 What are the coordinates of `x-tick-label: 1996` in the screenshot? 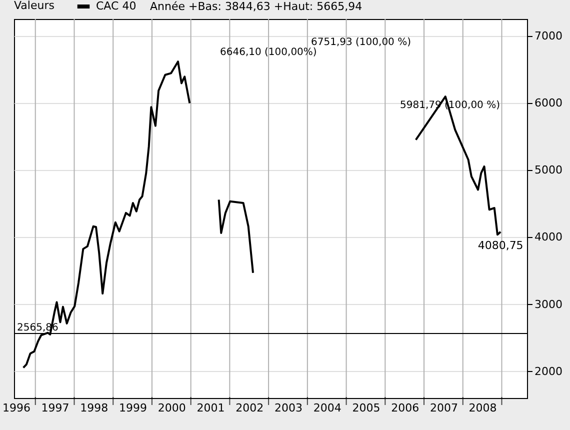 It's located at (16, 408).